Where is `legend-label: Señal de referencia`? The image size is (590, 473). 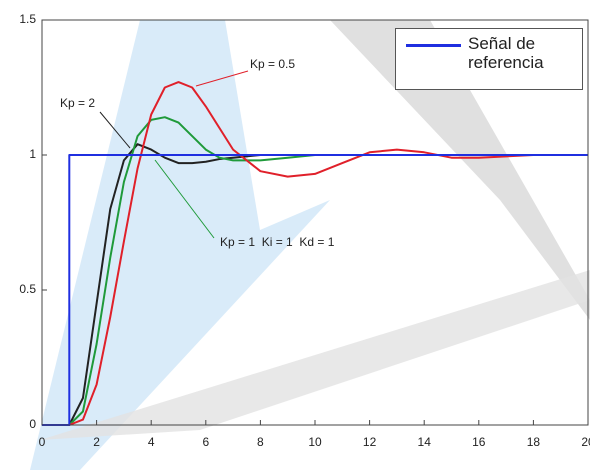 legend-label: Señal de referencia is located at coordinates (506, 53).